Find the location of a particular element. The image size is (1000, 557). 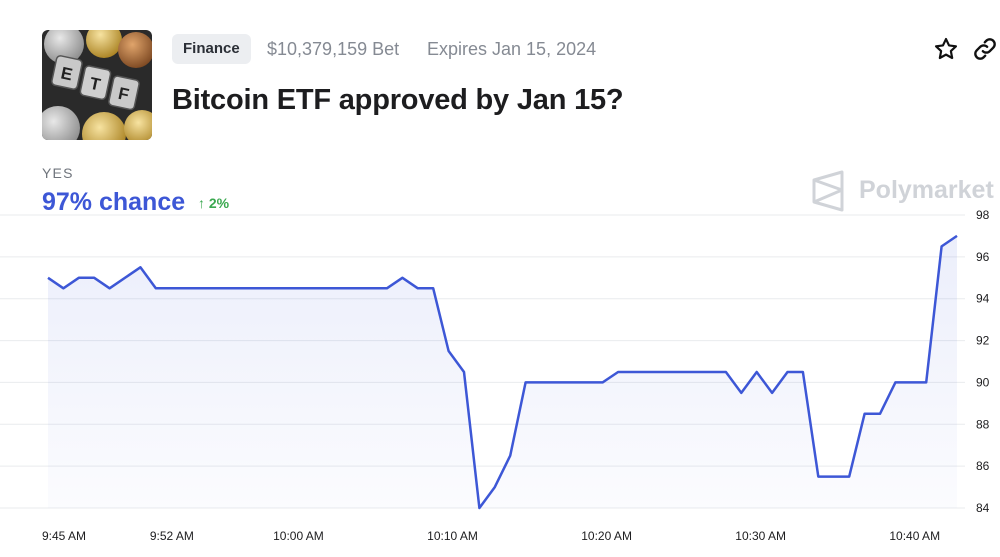

change-indicator: ↑ 2% is located at coordinates (214, 203).